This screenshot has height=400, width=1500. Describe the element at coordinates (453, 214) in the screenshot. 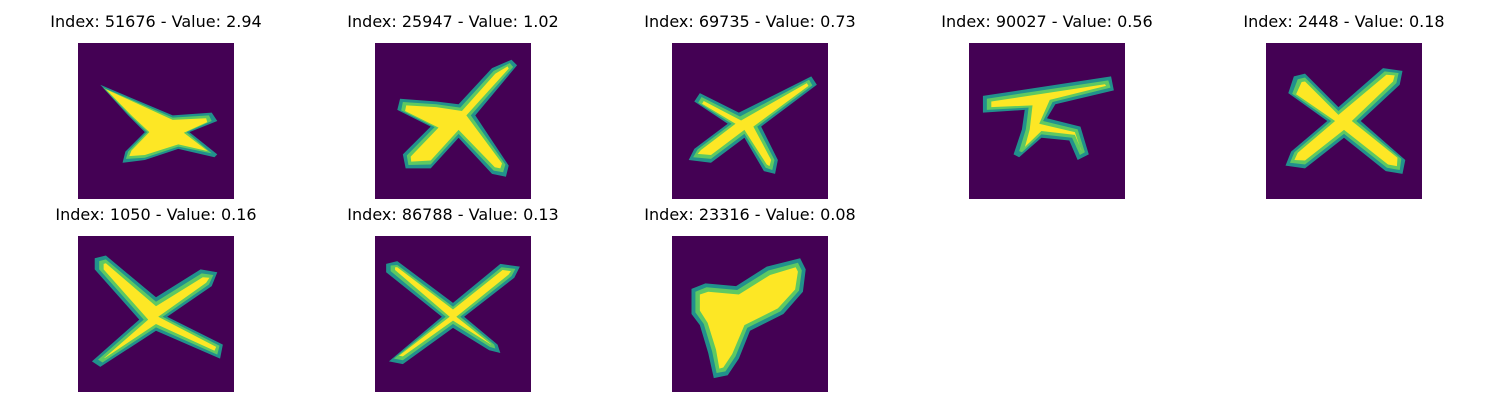

I see `tile-title: Index: 86788 - Value: 0.13` at that location.